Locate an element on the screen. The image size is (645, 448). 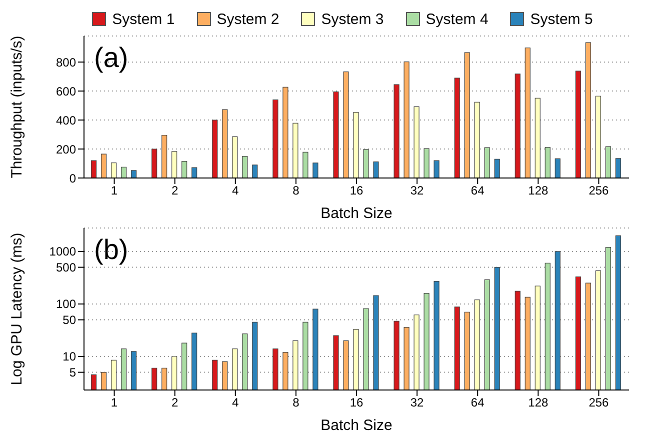
y-tick-label: 800 is located at coordinates (66, 62).